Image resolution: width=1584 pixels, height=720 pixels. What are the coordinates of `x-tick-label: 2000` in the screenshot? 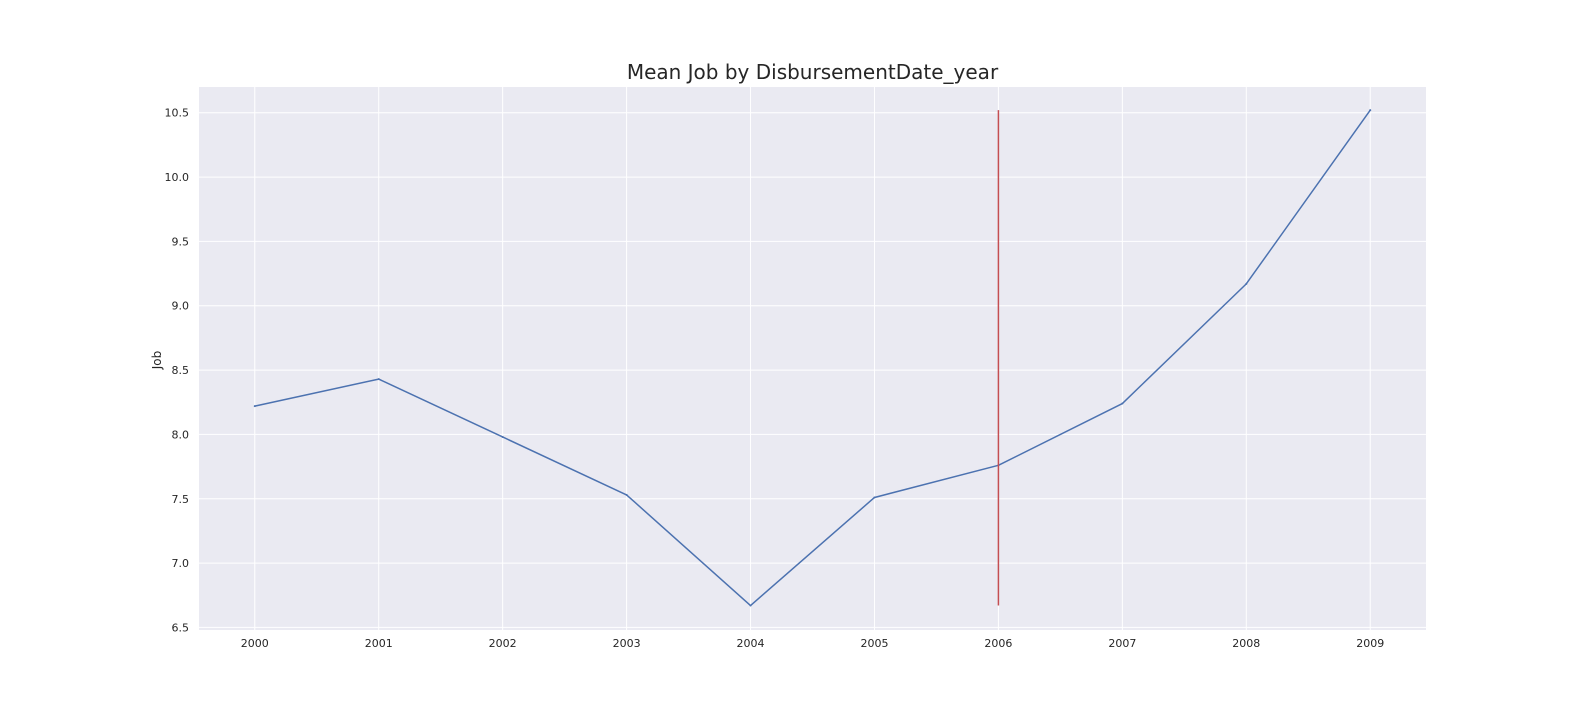 It's located at (255, 643).